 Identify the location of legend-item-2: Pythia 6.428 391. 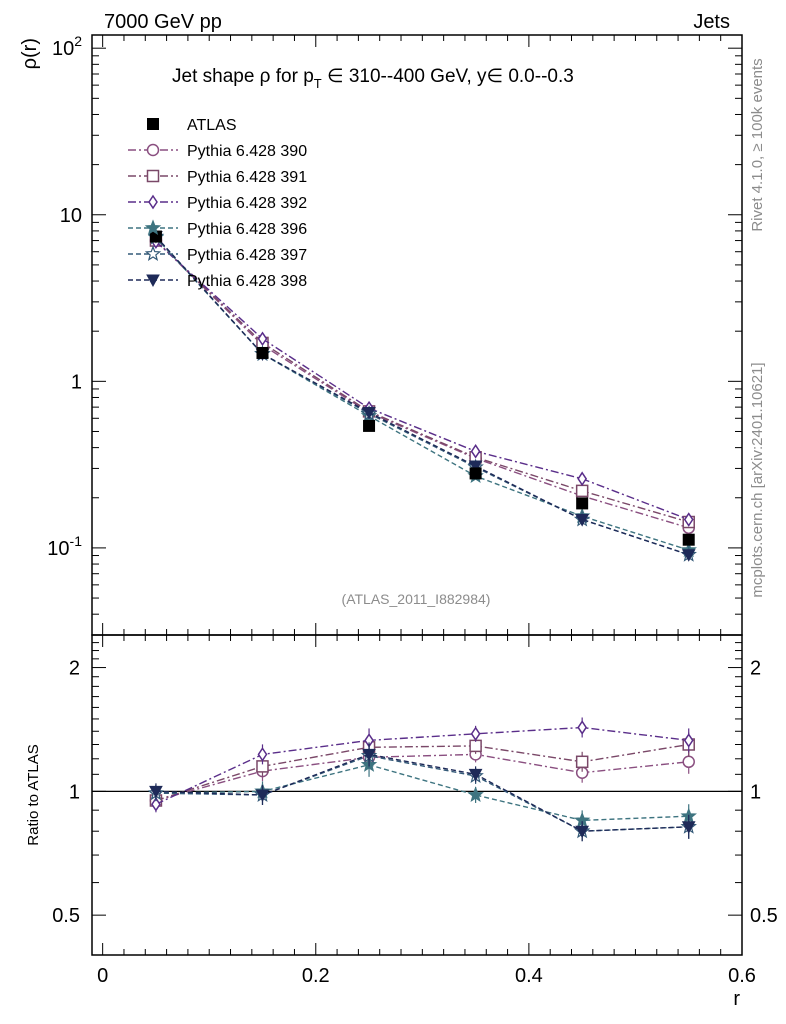
(217, 177).